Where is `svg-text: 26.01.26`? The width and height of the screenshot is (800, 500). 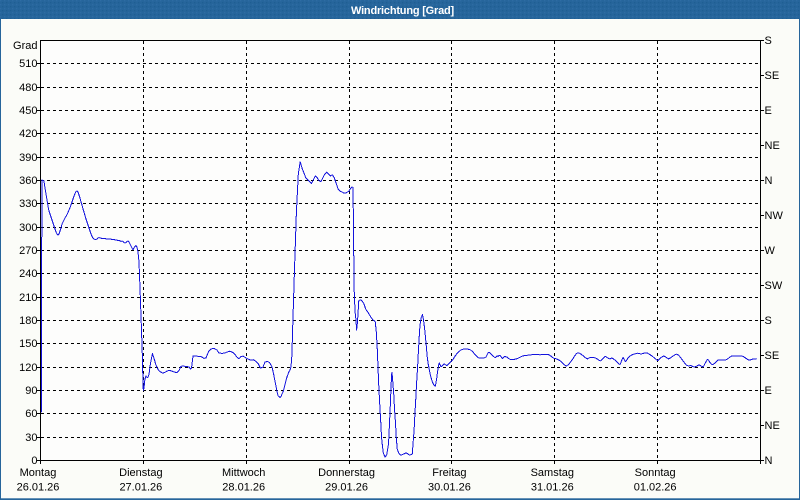
svg-text: 26.01.26 is located at coordinates (38, 488).